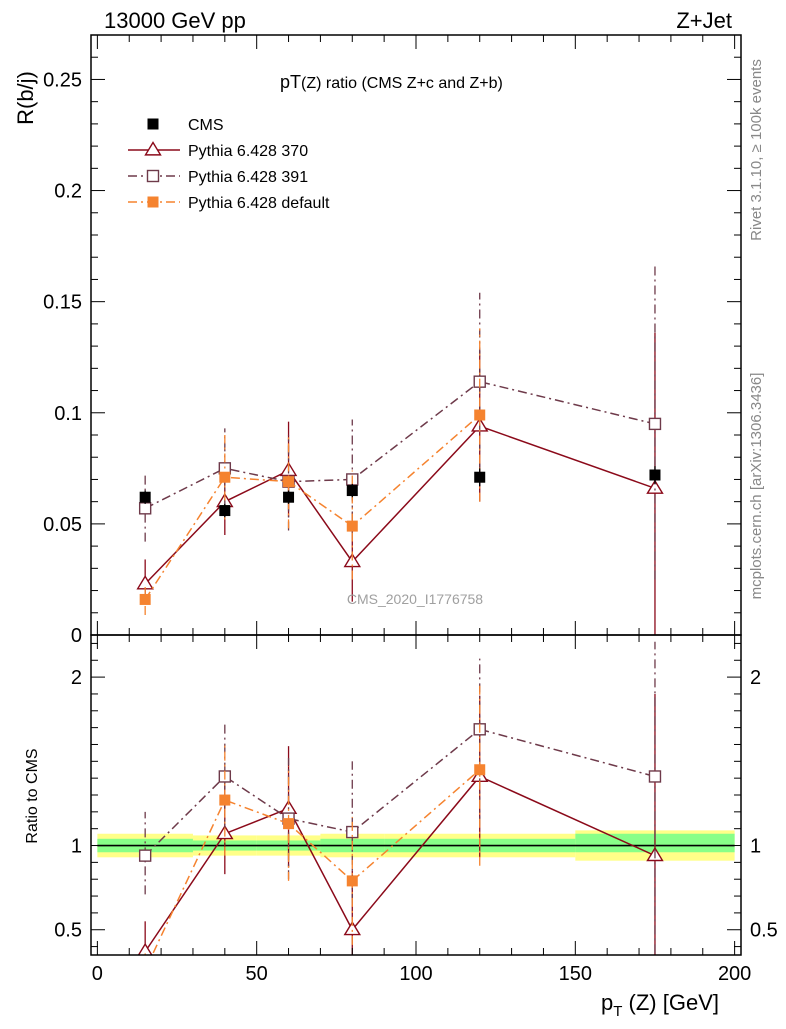 This screenshot has height=1029, width=786. Describe the element at coordinates (415, 974) in the screenshot. I see `x-tick-label-2: 100` at that location.